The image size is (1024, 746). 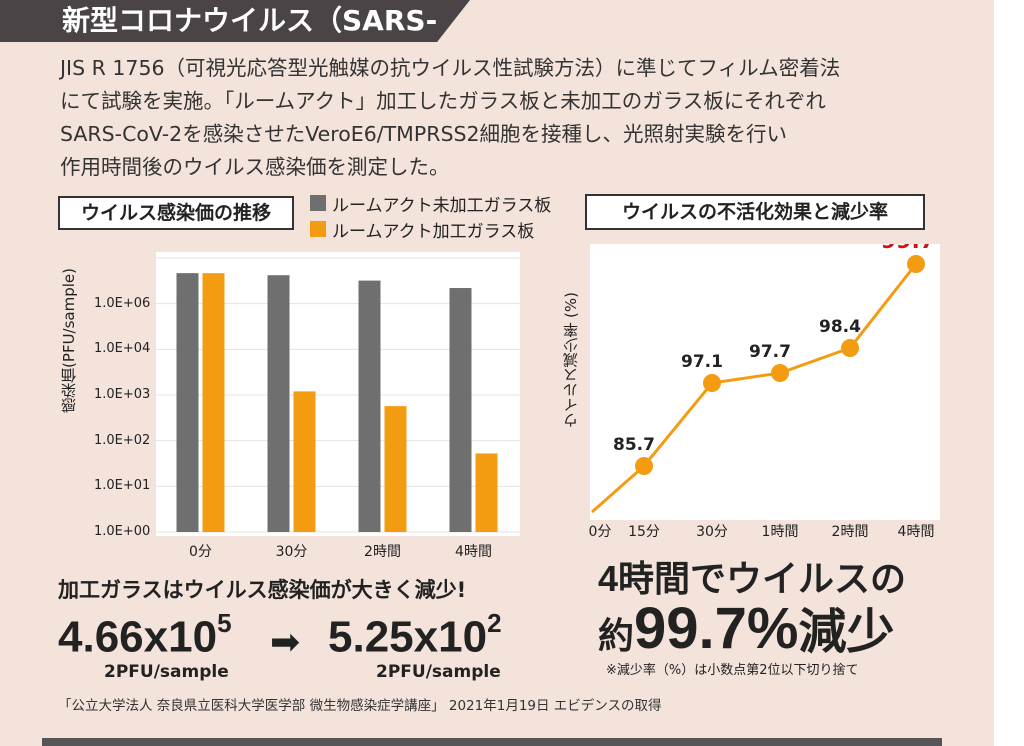 What do you see at coordinates (318, 203) in the screenshot?
I see `legend-swatch-untreated` at bounding box center [318, 203].